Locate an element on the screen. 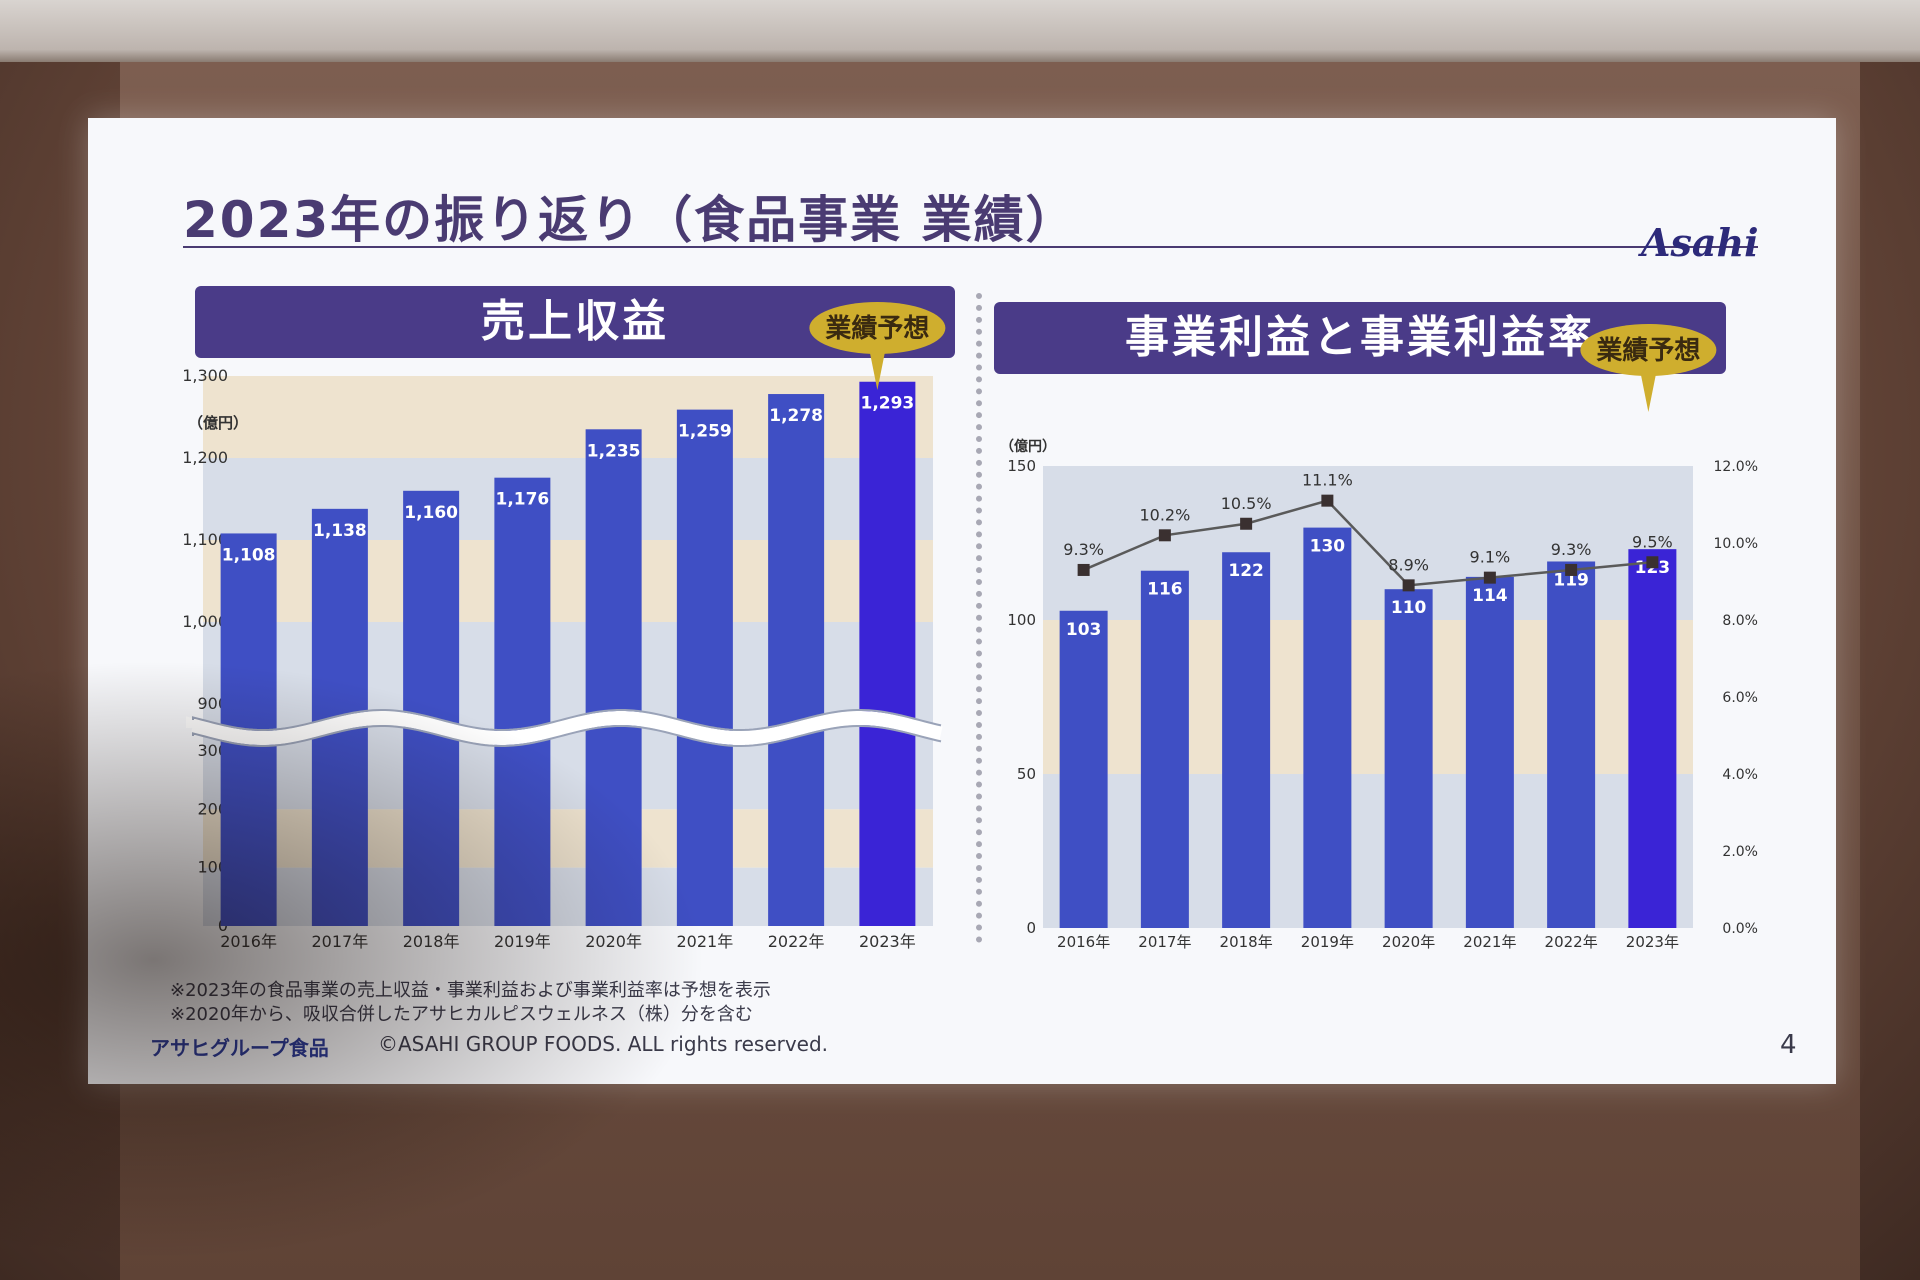 This screenshot has height=1280, width=1920. x-tick-label: 2016年 is located at coordinates (1083, 942).